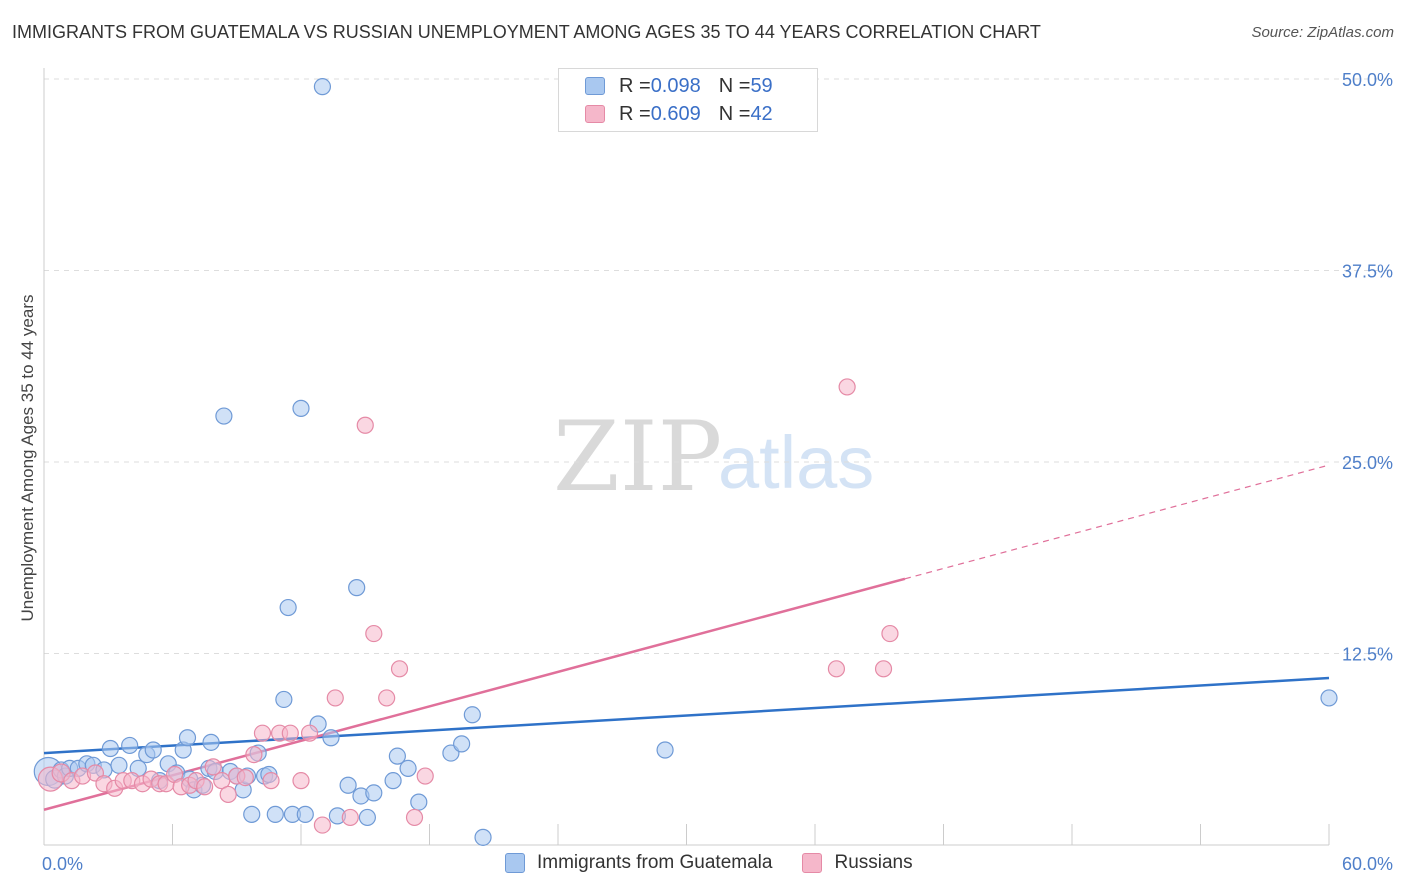 This screenshot has width=1406, height=892. I want to click on legend-item-russians: Russians, so click(857, 863).